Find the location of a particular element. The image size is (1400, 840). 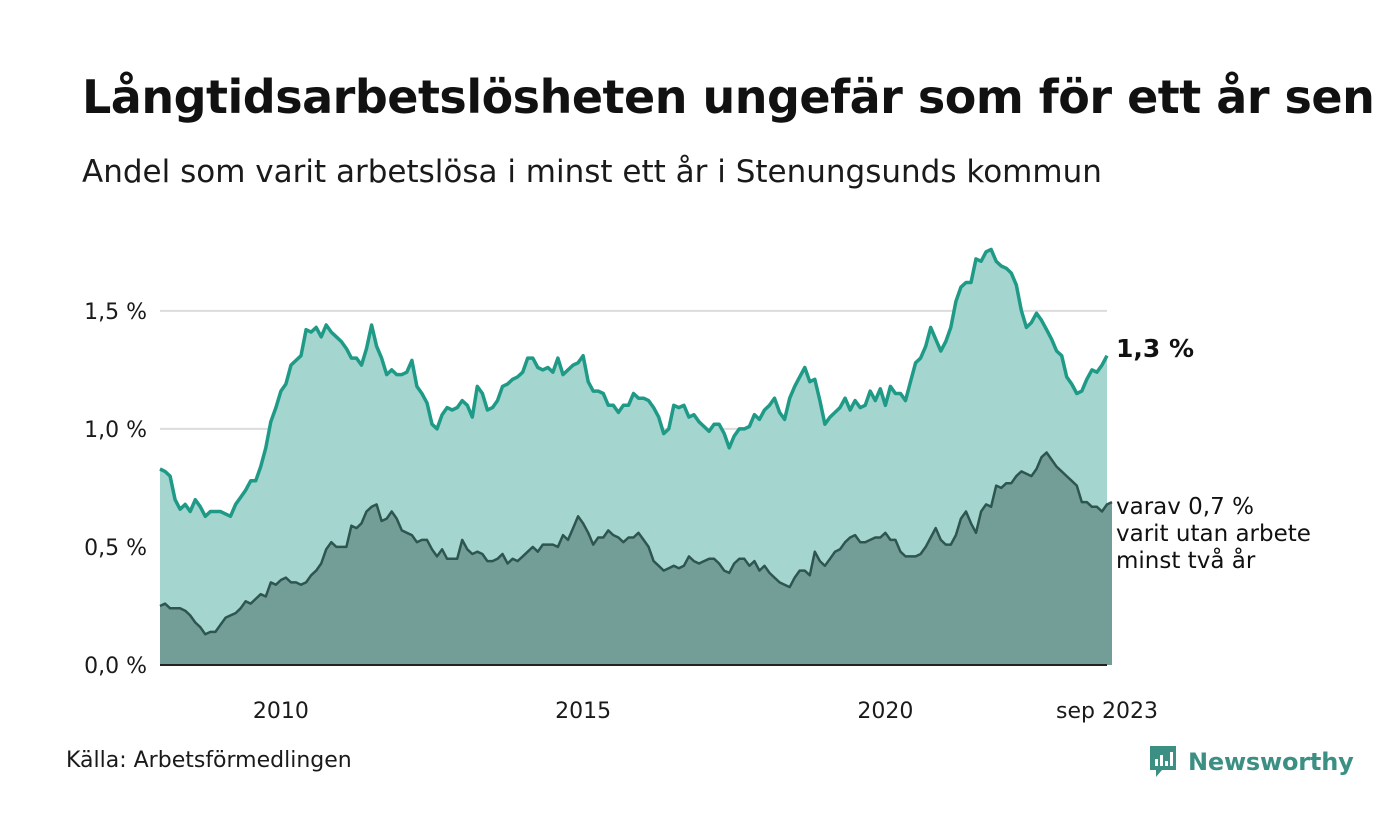

y-tick-label: 1,0 % is located at coordinates (115, 430).